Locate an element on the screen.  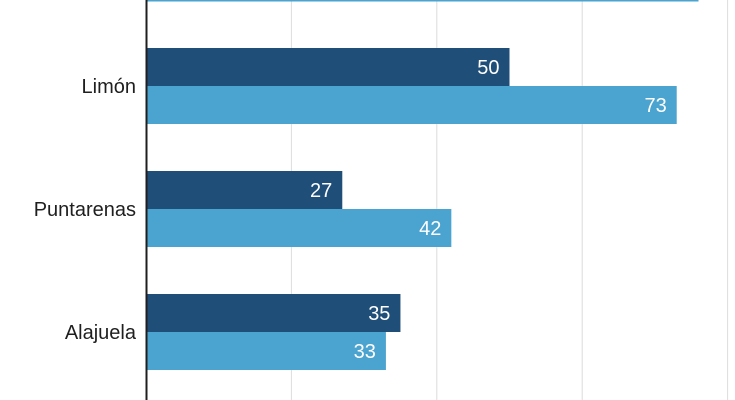
bar-limn-series1 is located at coordinates (328, 67).